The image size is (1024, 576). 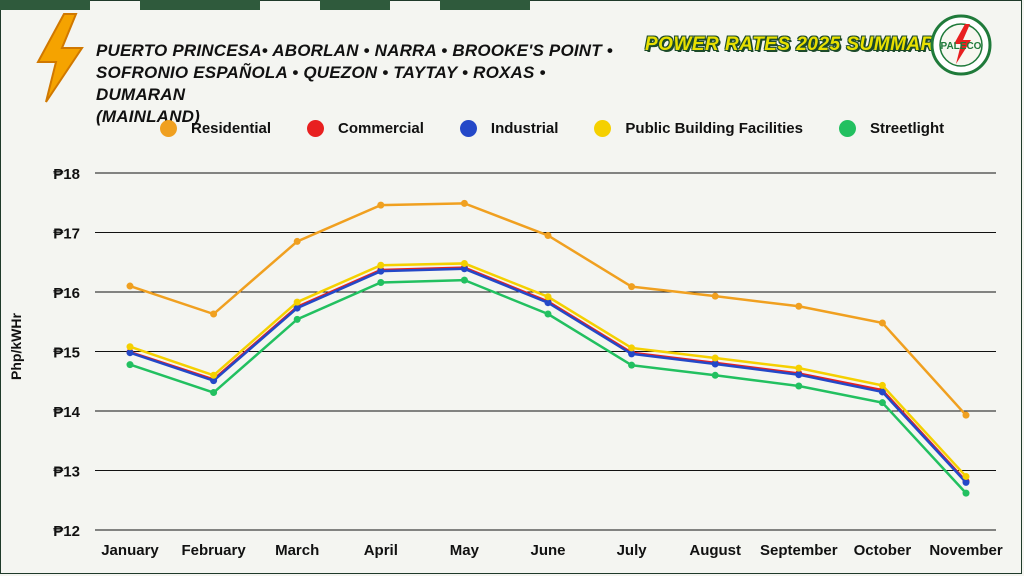 What do you see at coordinates (66, 174) in the screenshot?
I see `y-tick-label: ₱18` at bounding box center [66, 174].